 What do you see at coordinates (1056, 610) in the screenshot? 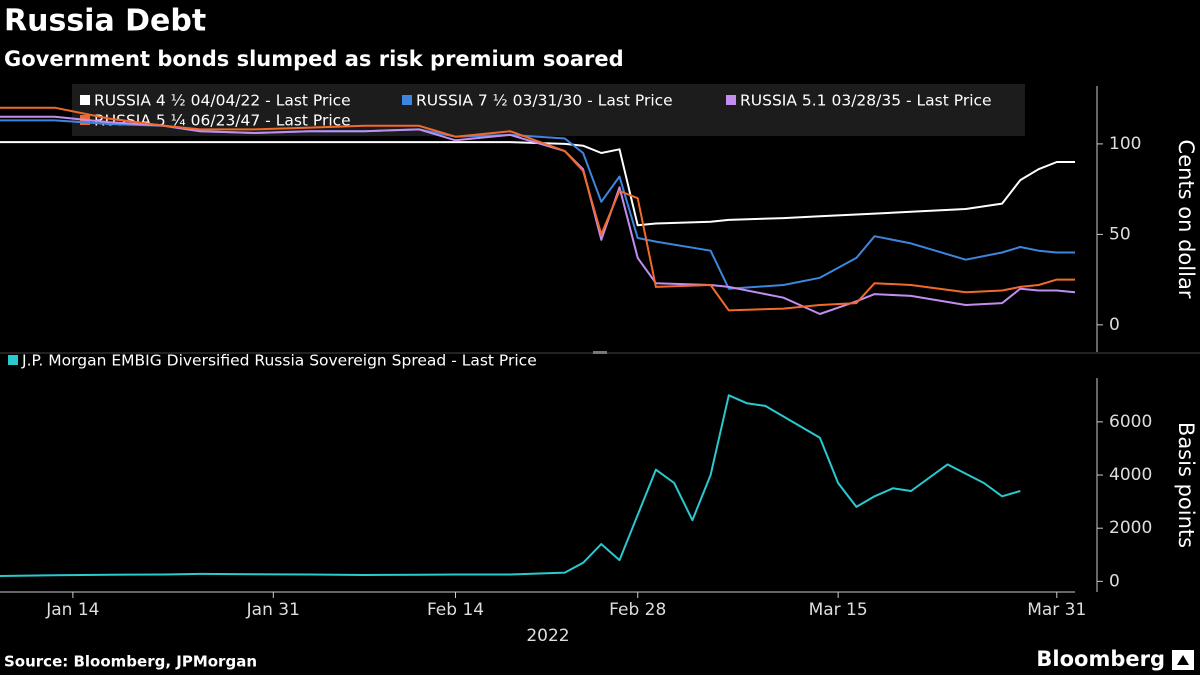
I see `x-tick-label: Mar 31` at bounding box center [1056, 610].